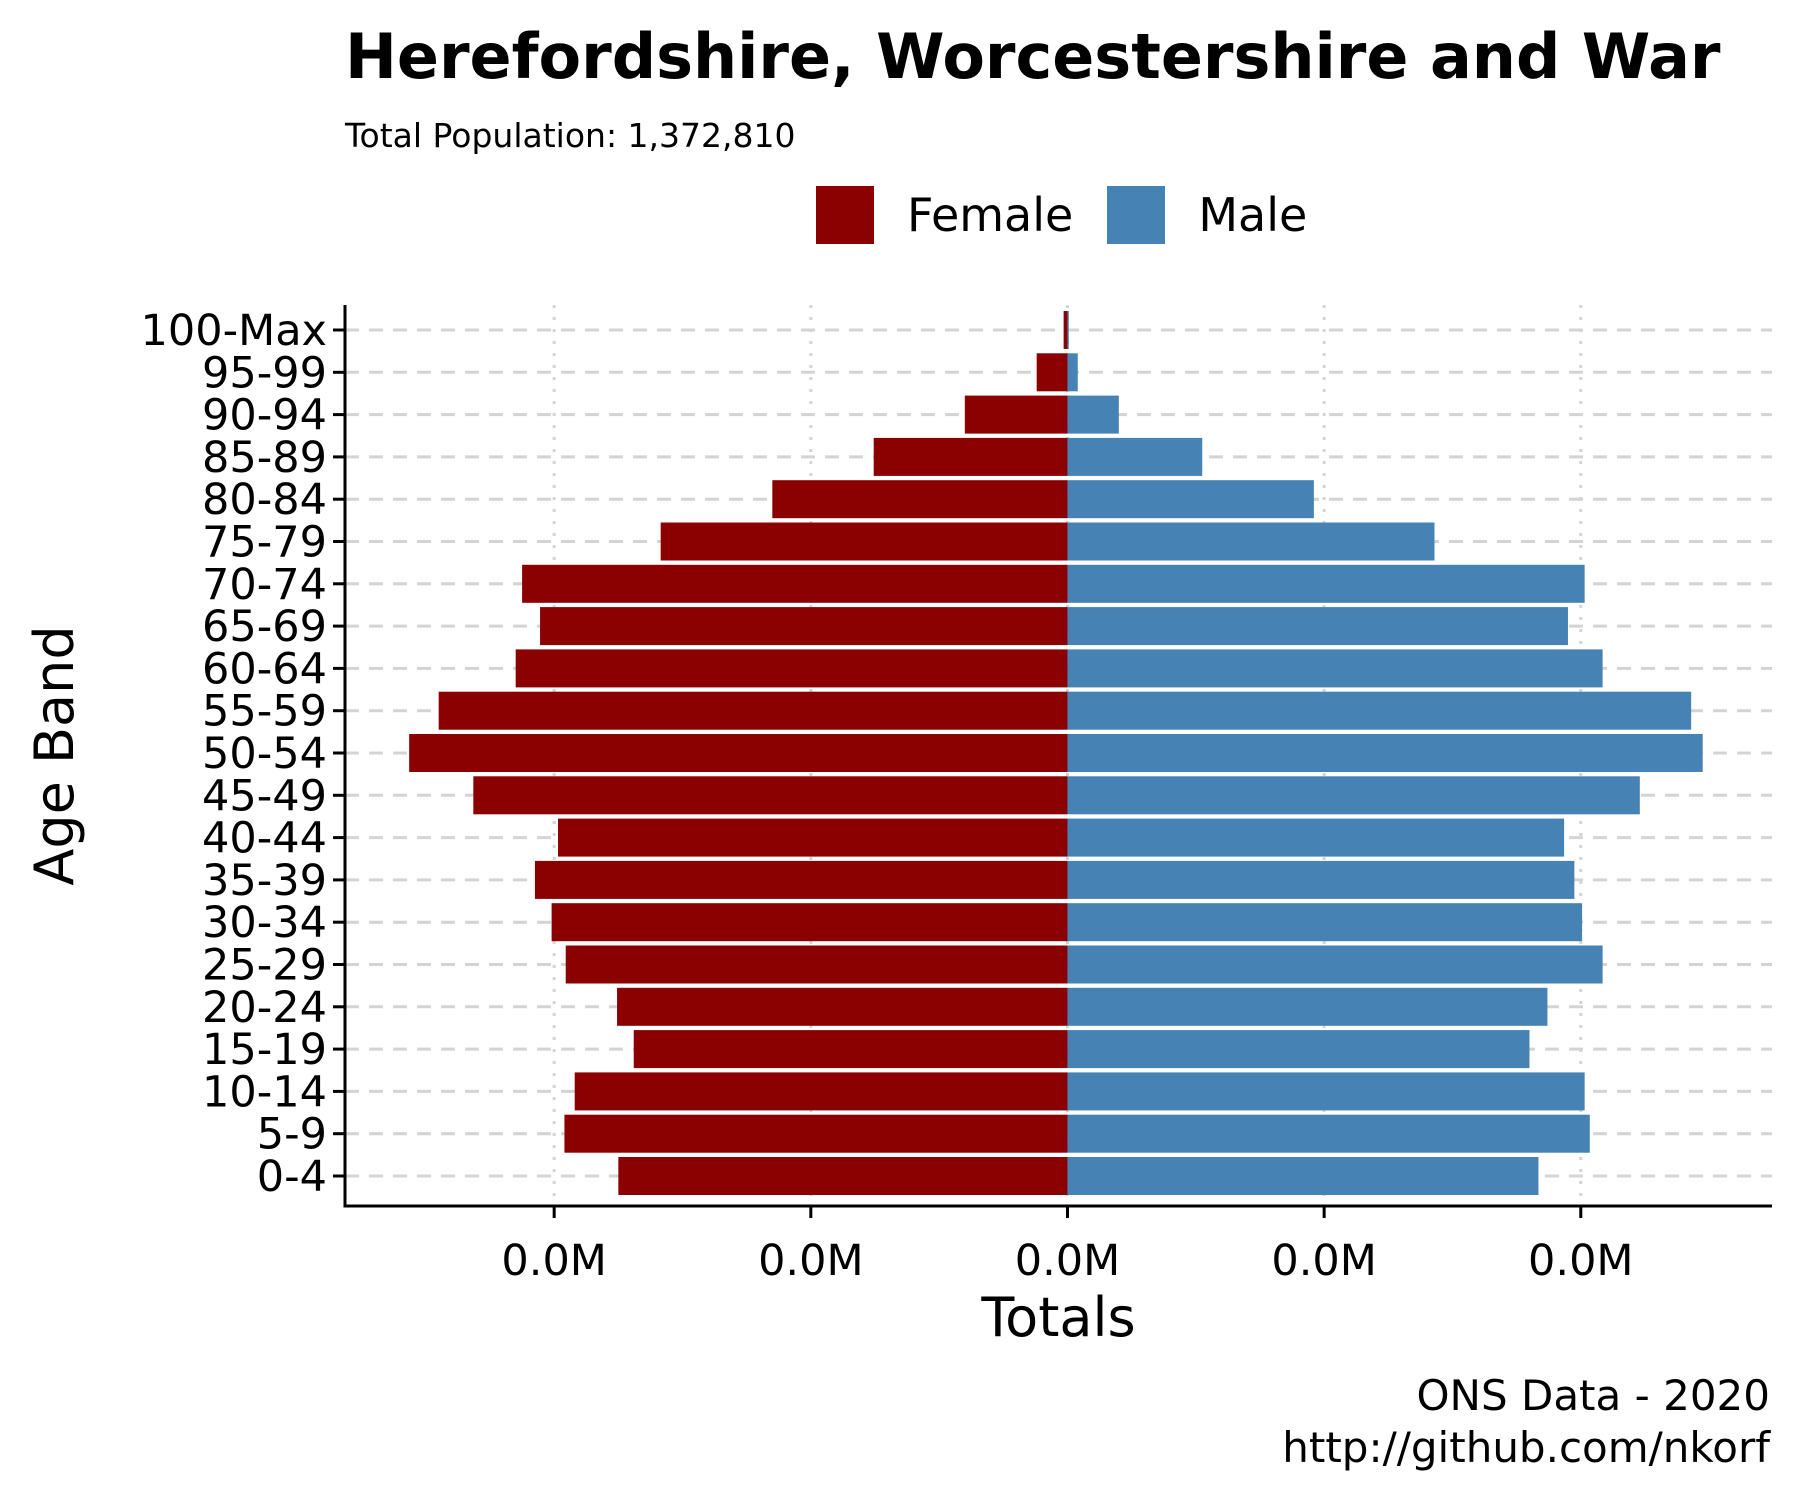 The image size is (1800, 1500). I want to click on y-tick-label: 20-24, so click(264, 1008).